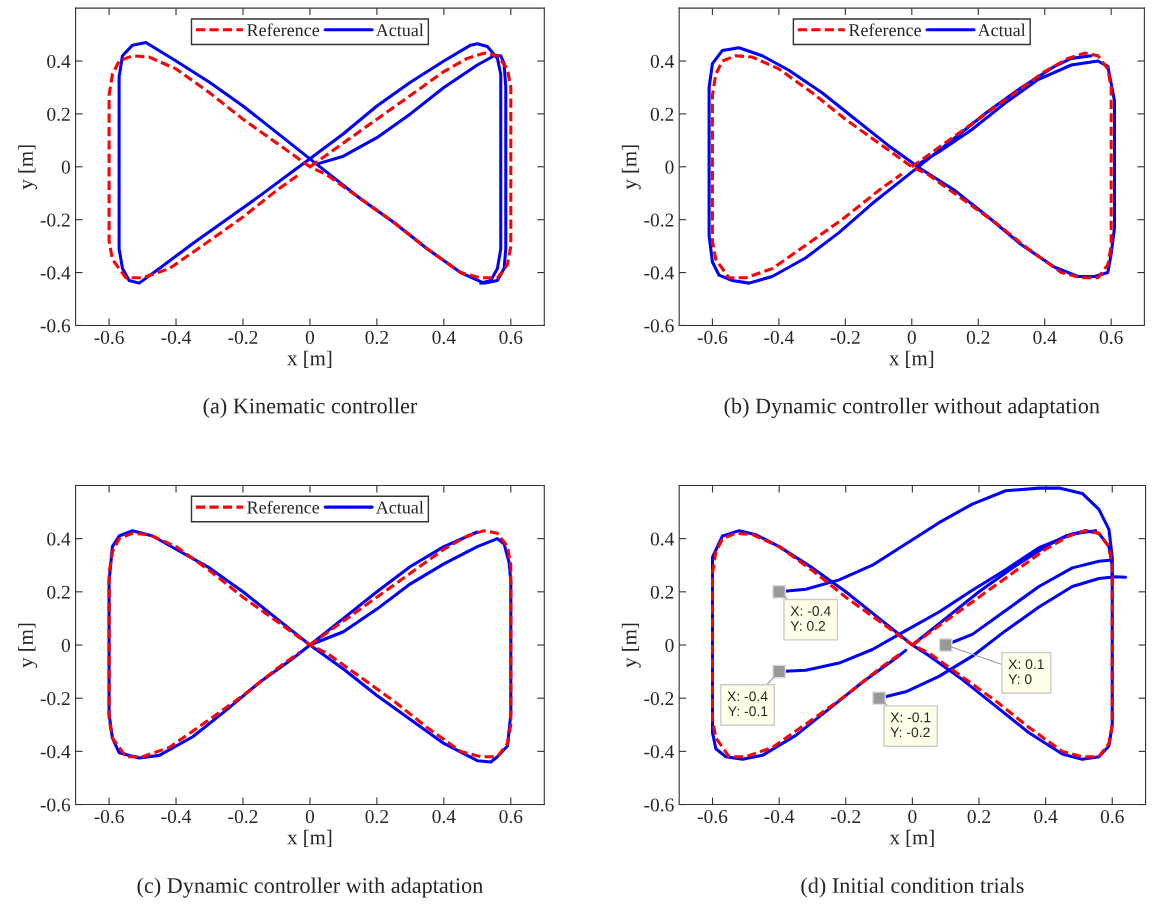 The image size is (1163, 904). Describe the element at coordinates (810, 618) in the screenshot. I see `annotation: X: -0.4 Y: 0.2` at that location.